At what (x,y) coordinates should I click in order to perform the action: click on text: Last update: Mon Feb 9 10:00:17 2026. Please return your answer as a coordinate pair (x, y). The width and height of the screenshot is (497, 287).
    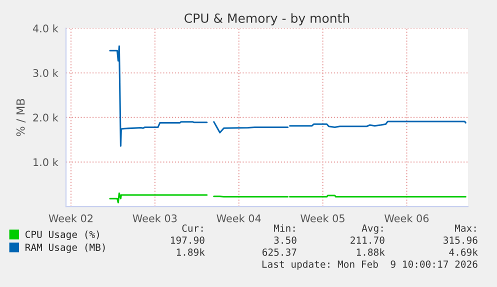
    Looking at the image, I should click on (370, 265).